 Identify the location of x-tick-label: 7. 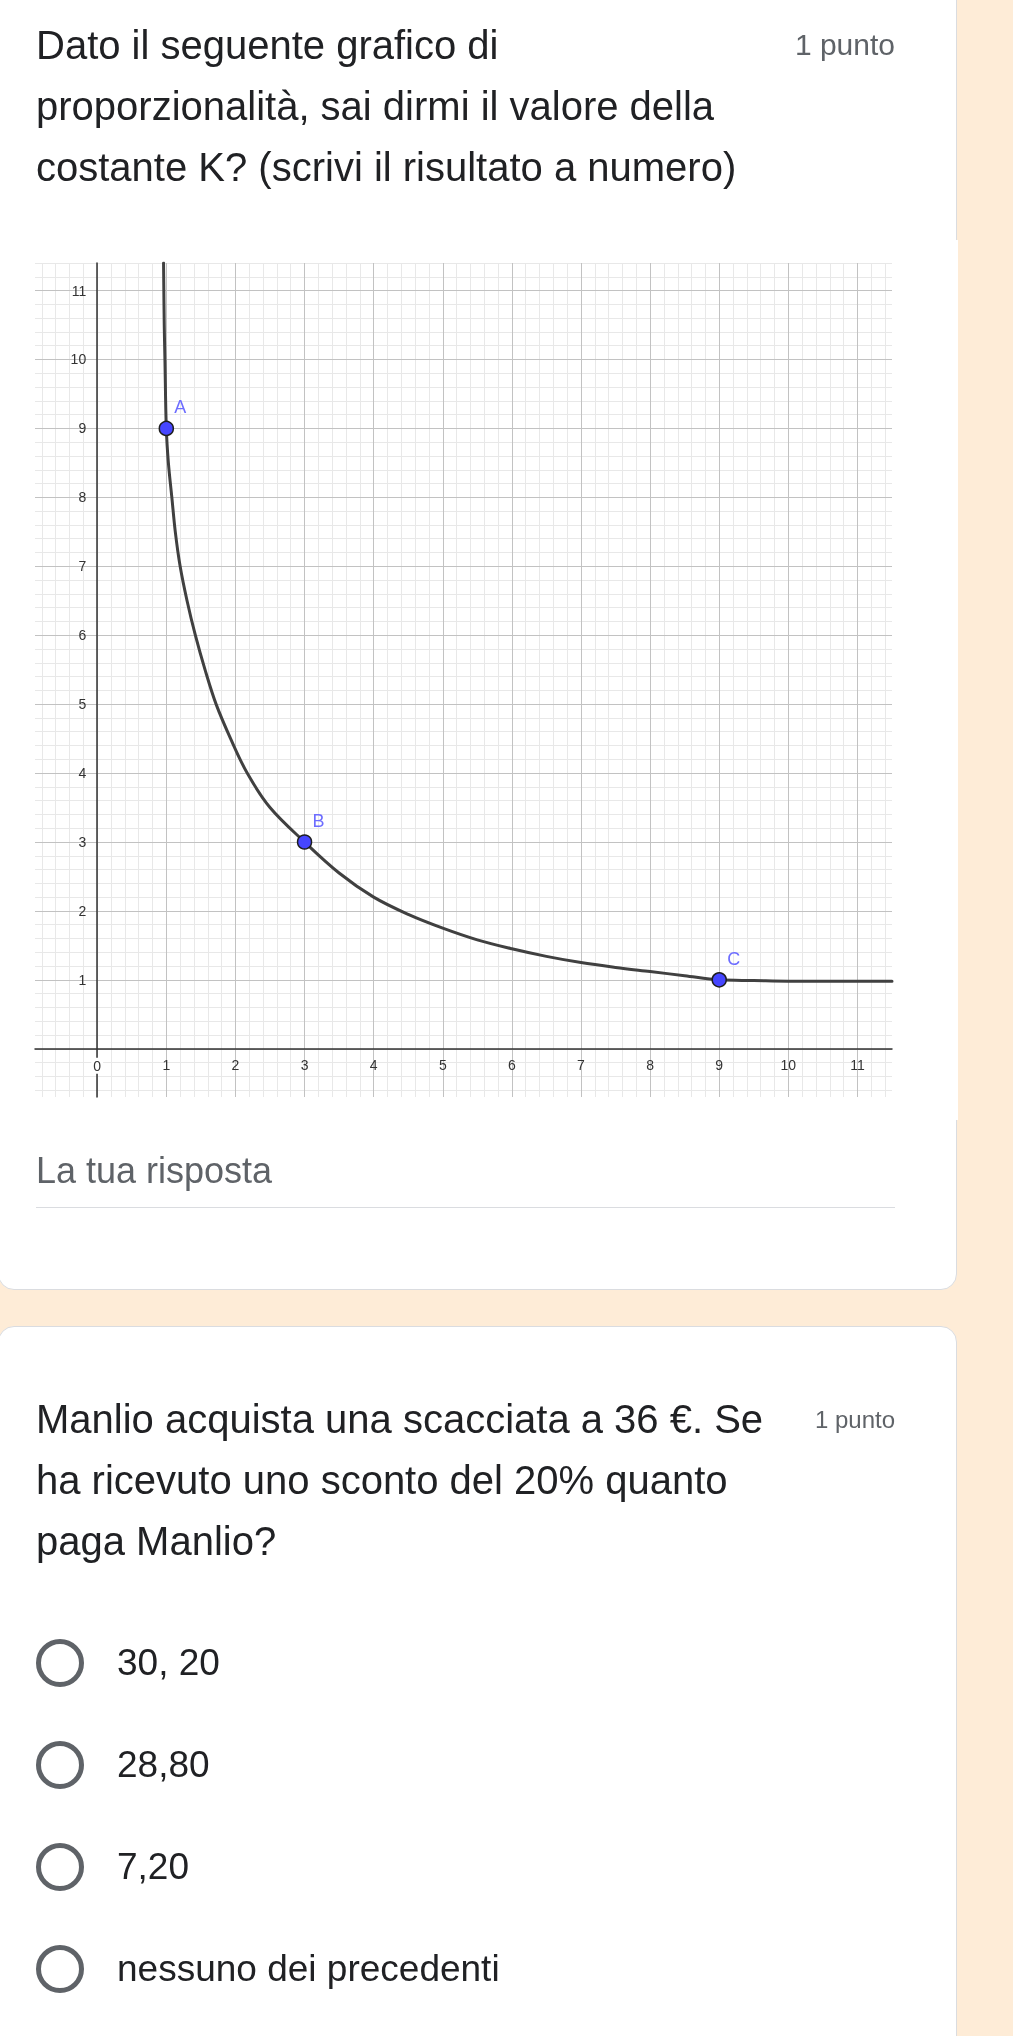
(581, 1064).